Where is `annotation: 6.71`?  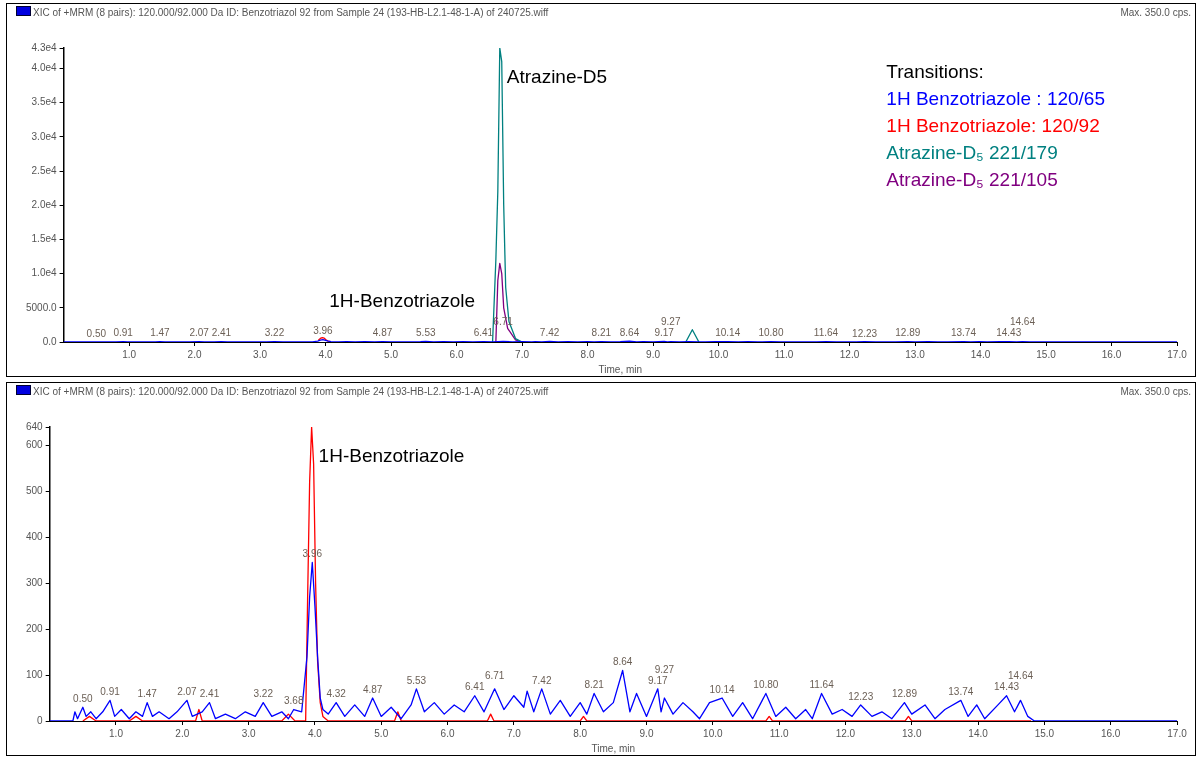
annotation: 6.71 is located at coordinates (494, 676).